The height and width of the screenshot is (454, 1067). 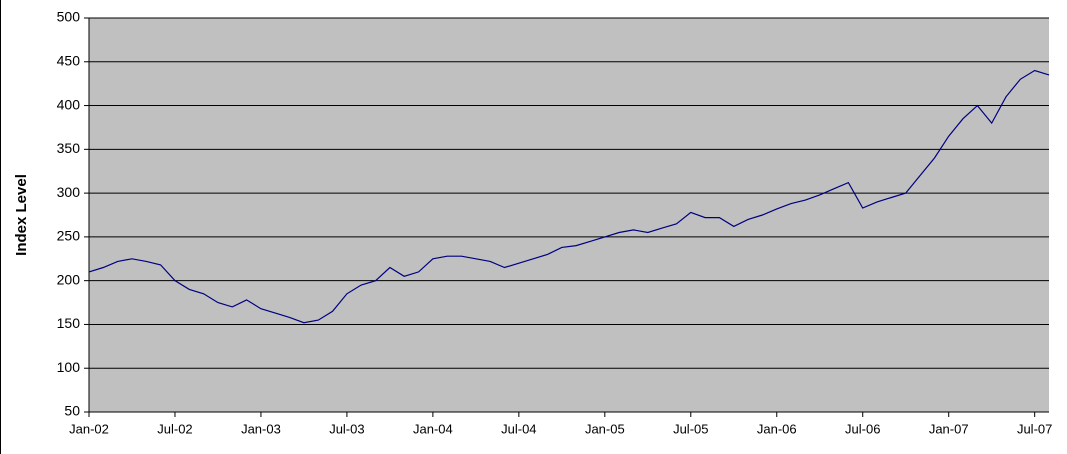 I want to click on x-tick-label: Jan-05, so click(x=605, y=428).